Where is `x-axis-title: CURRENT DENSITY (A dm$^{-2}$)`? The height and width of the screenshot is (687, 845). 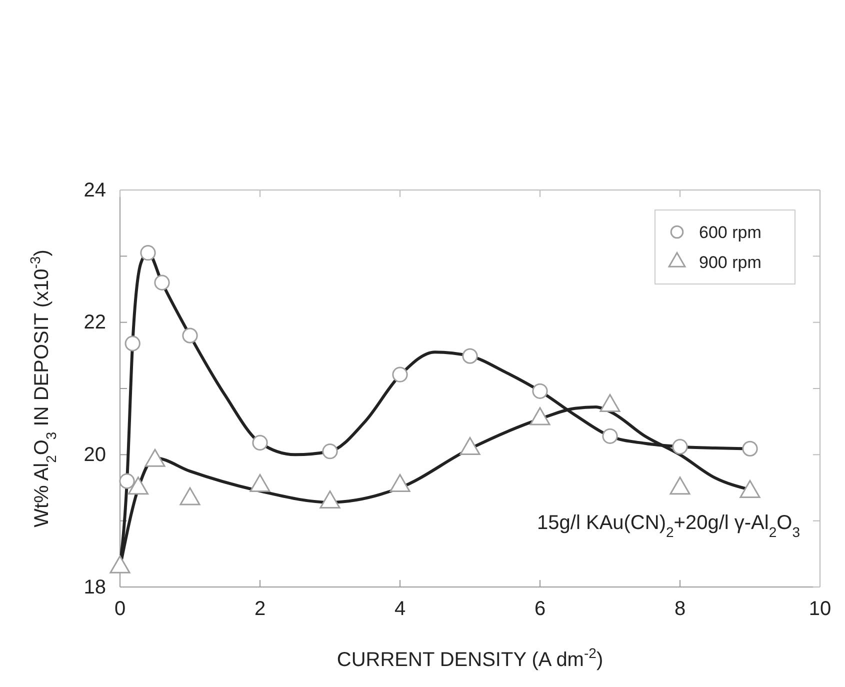 x-axis-title: CURRENT DENSITY (A dm$^{-2}$) is located at coordinates (470, 658).